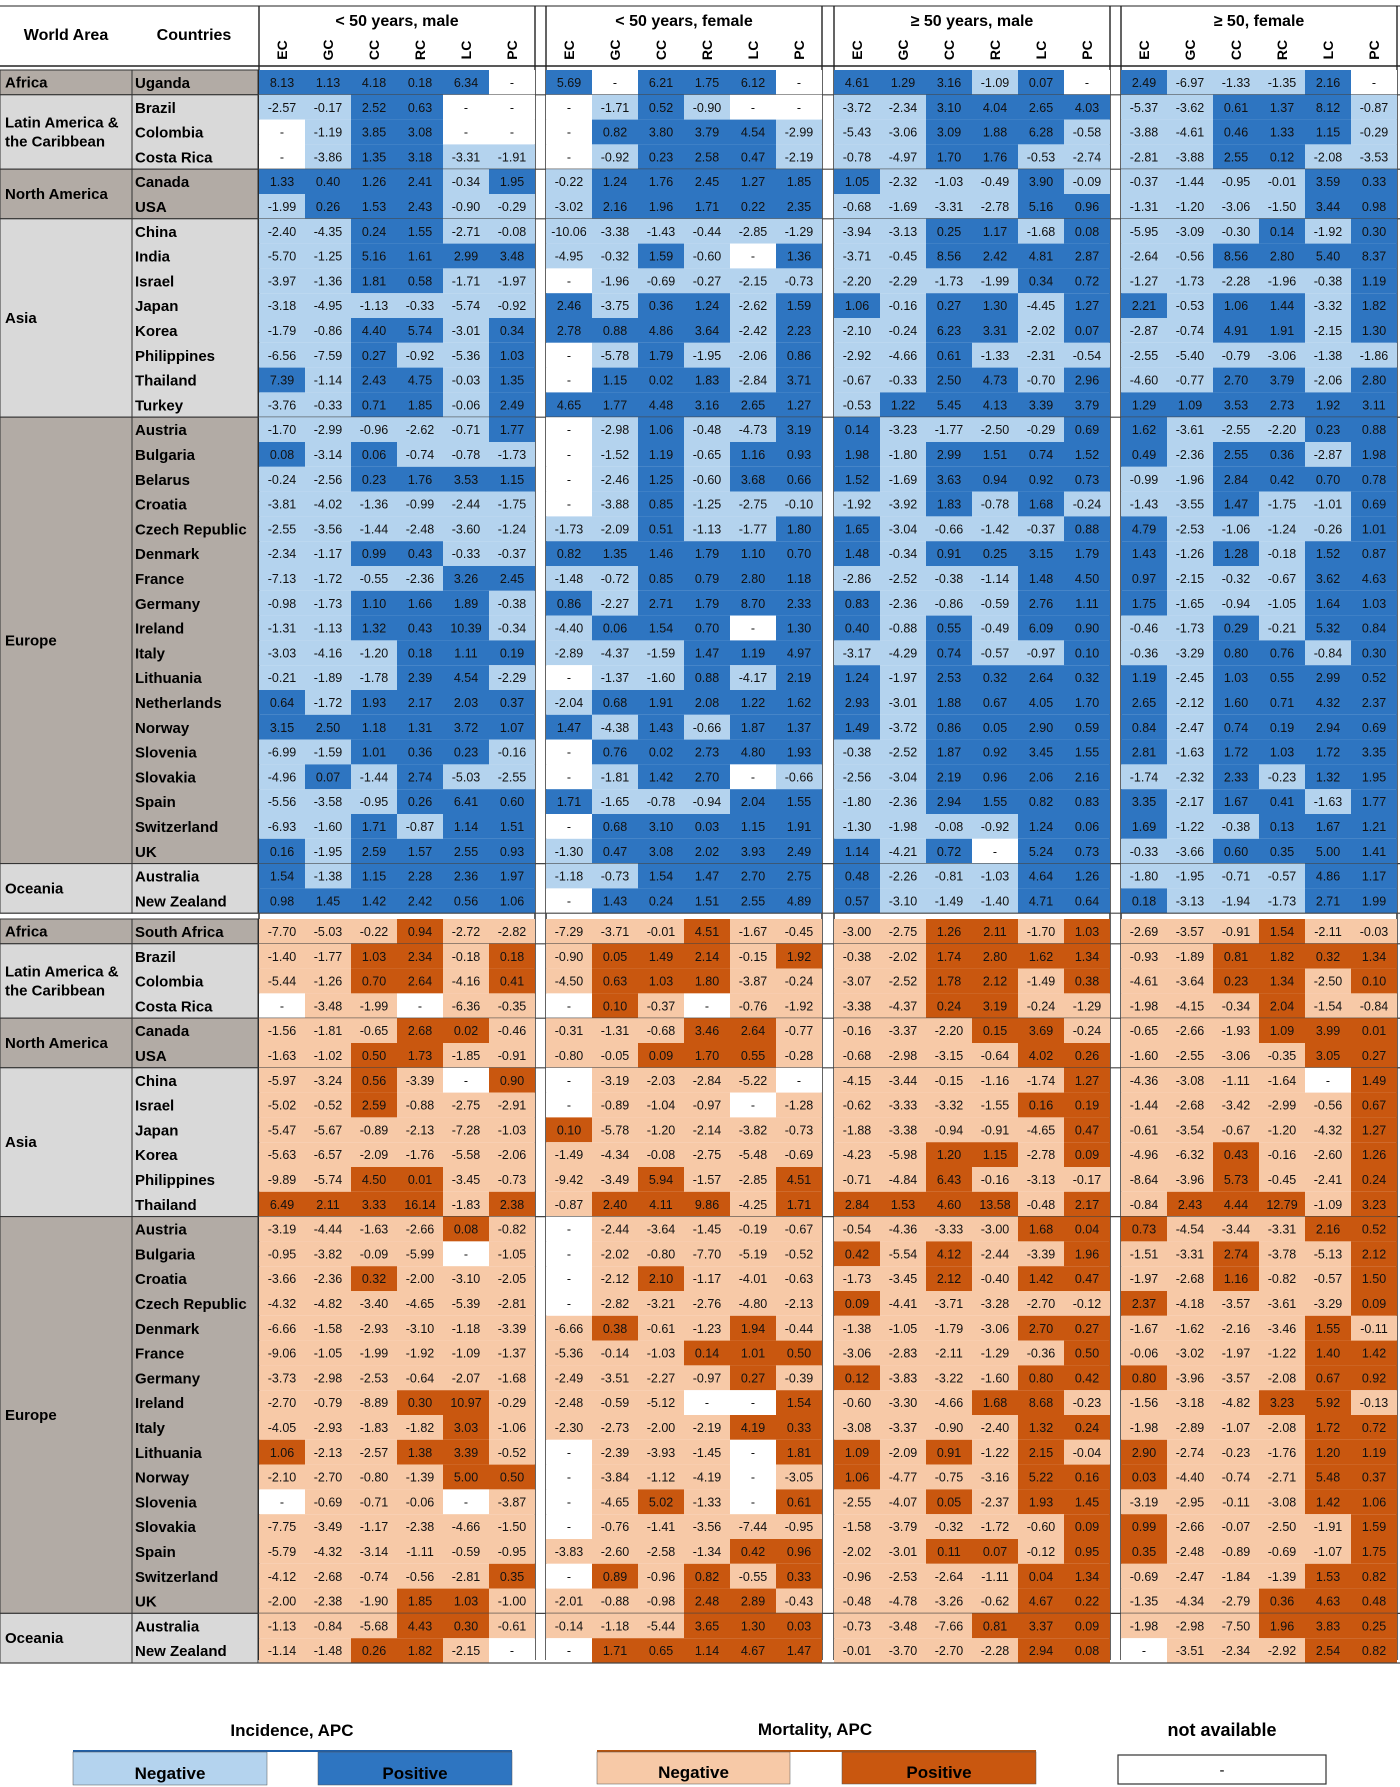 Image resolution: width=1400 pixels, height=1787 pixels. What do you see at coordinates (903, 1651) in the screenshot?
I see `cell-value: -3.70` at bounding box center [903, 1651].